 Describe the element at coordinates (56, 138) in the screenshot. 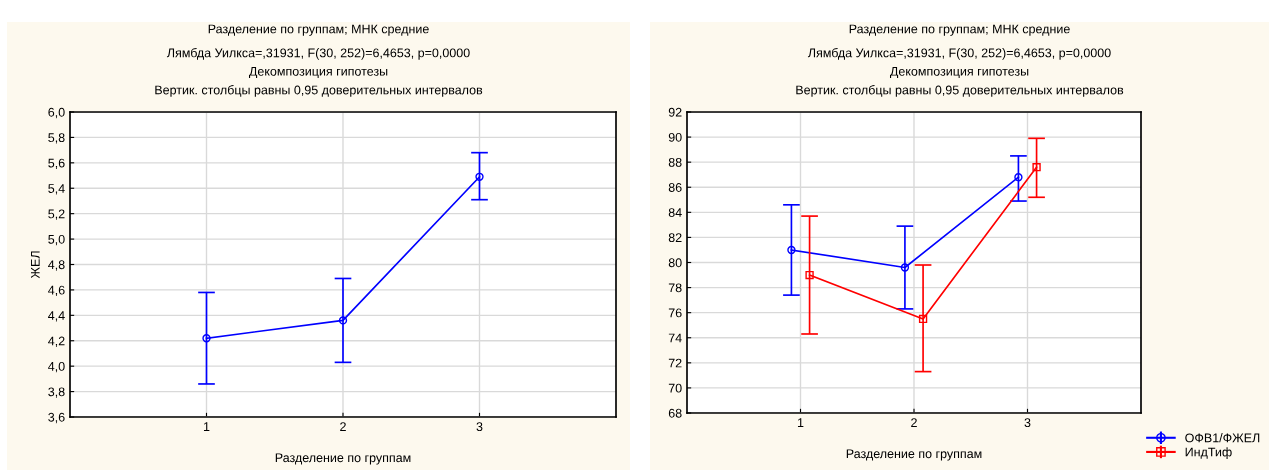

I see `y-tick-label: 5,8` at that location.